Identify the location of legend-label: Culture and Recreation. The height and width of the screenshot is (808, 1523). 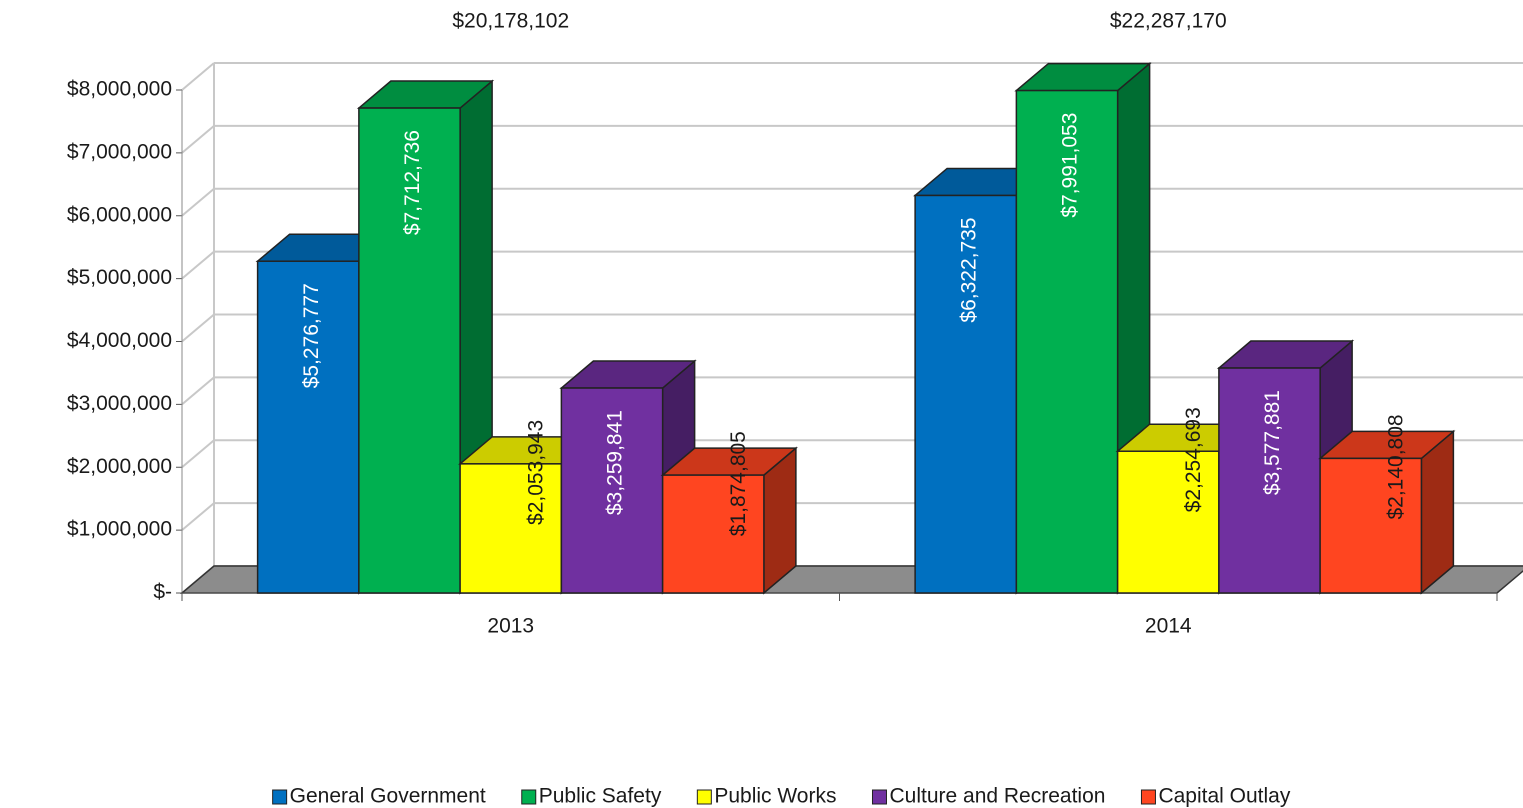
(997, 796).